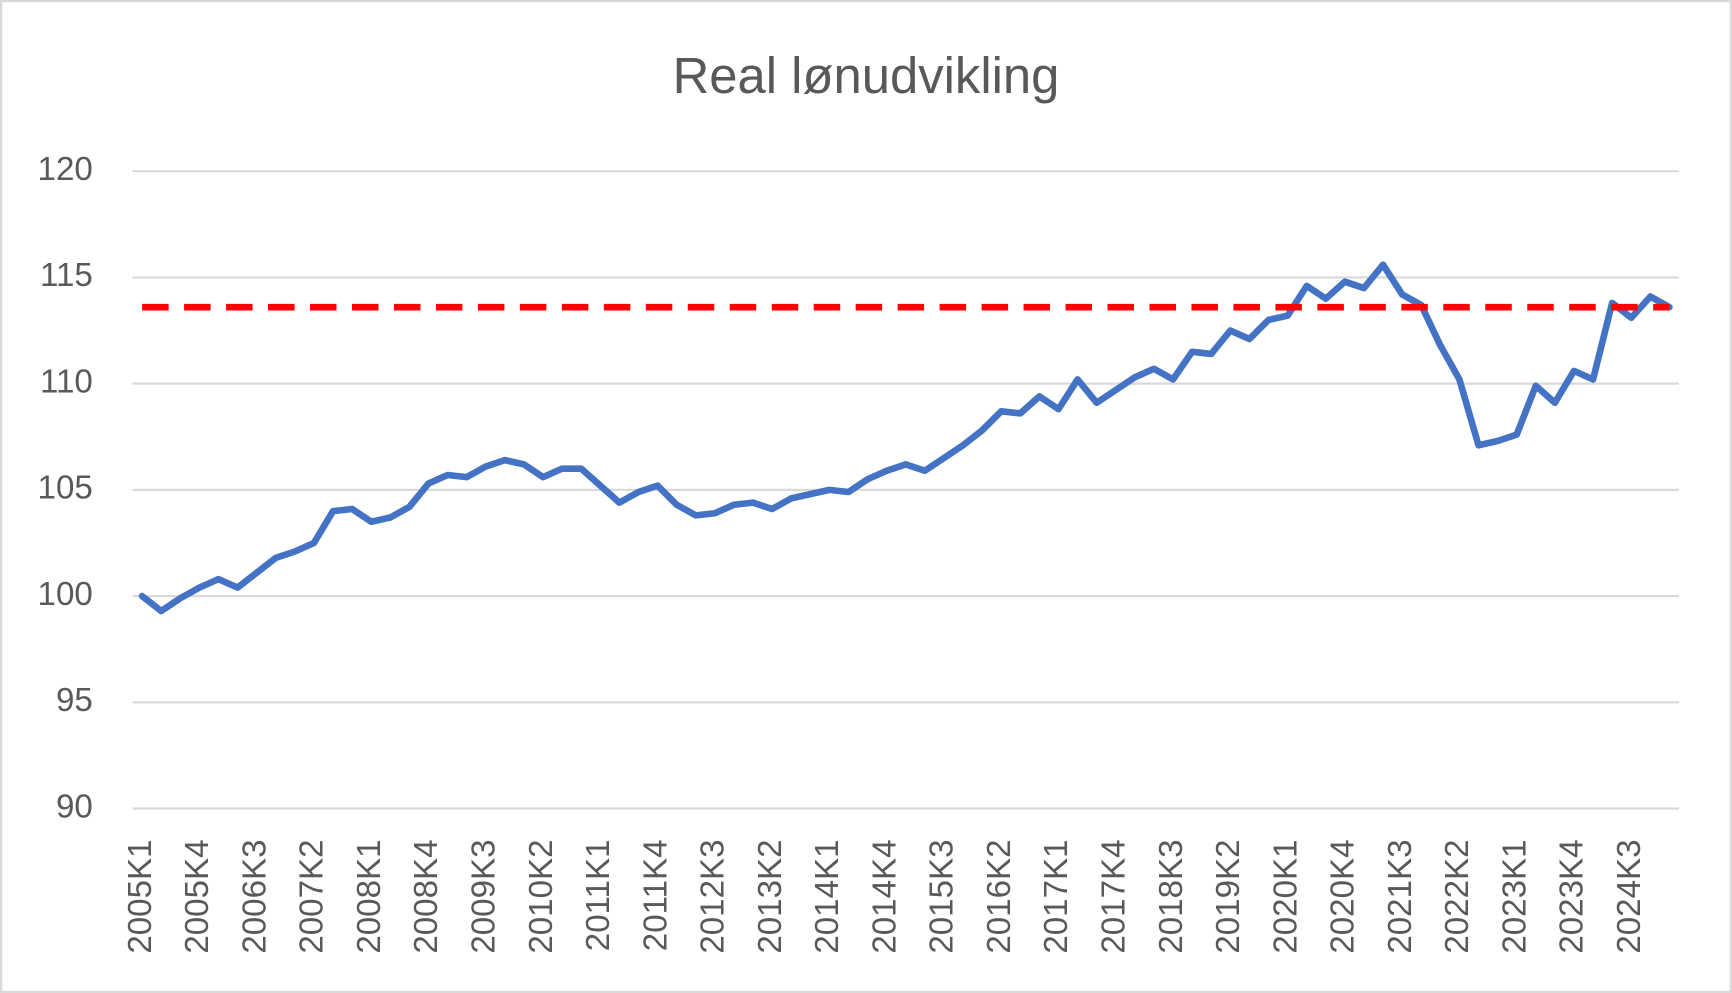 The width and height of the screenshot is (1732, 993). Describe the element at coordinates (65, 169) in the screenshot. I see `y-tick-label: 120` at that location.